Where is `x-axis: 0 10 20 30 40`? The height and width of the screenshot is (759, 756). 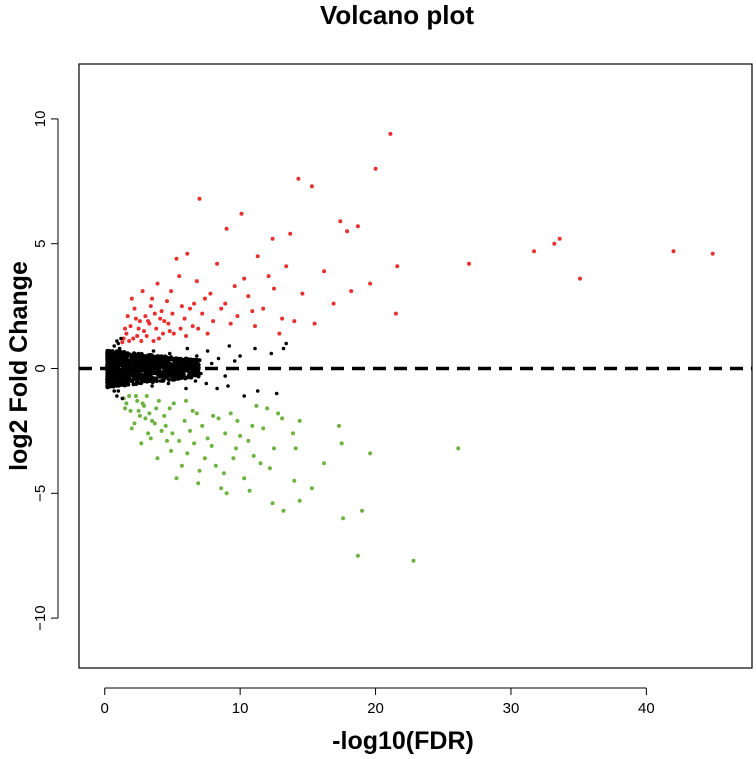
x-axis: 0 10 20 30 40 is located at coordinates (378, 702).